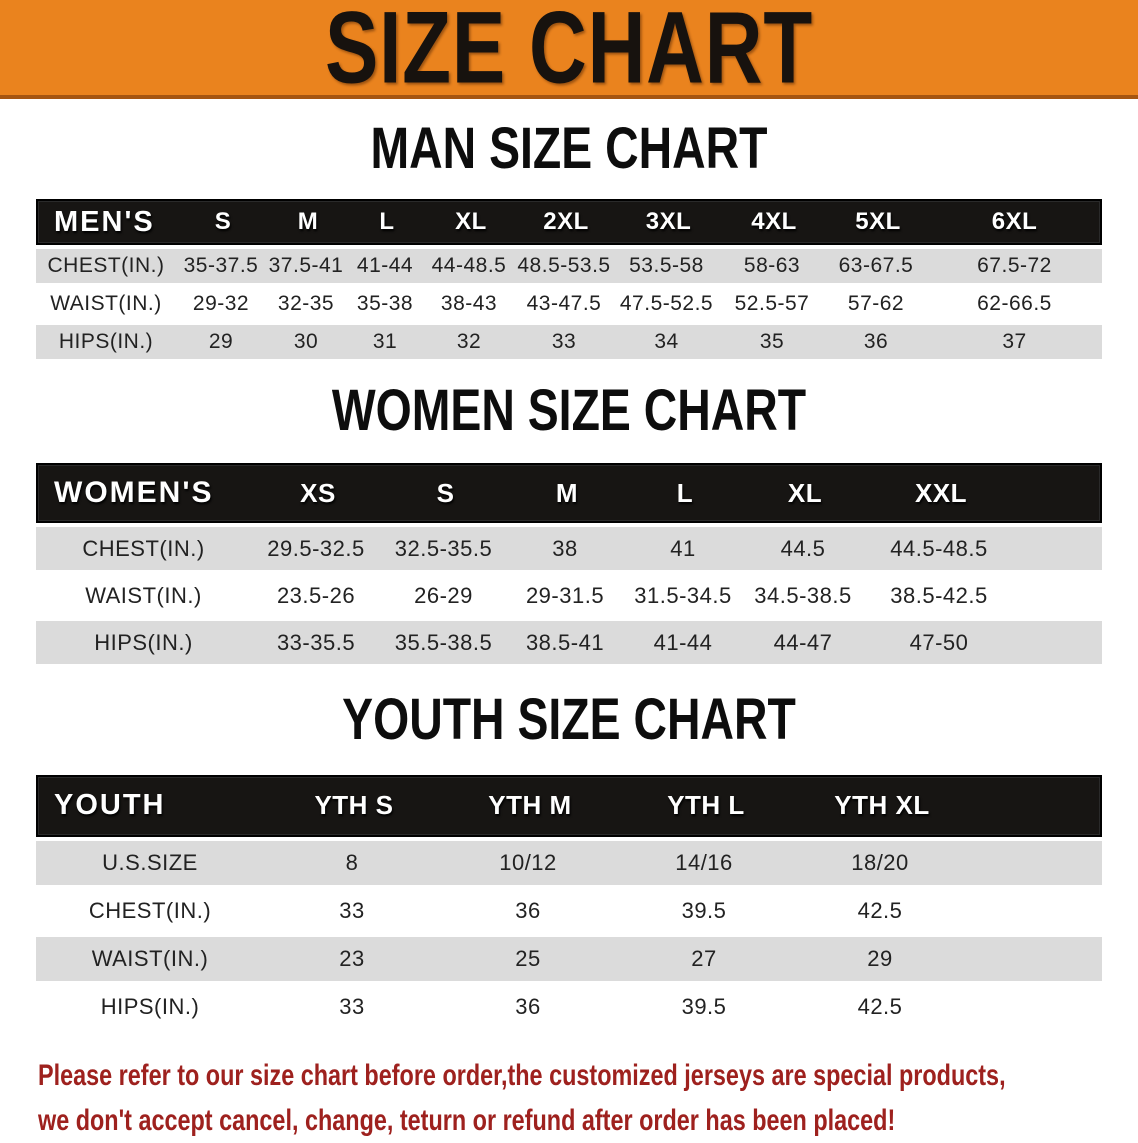 This screenshot has height=1143, width=1138. Describe the element at coordinates (318, 492) in the screenshot. I see `size-column-header: XS` at that location.